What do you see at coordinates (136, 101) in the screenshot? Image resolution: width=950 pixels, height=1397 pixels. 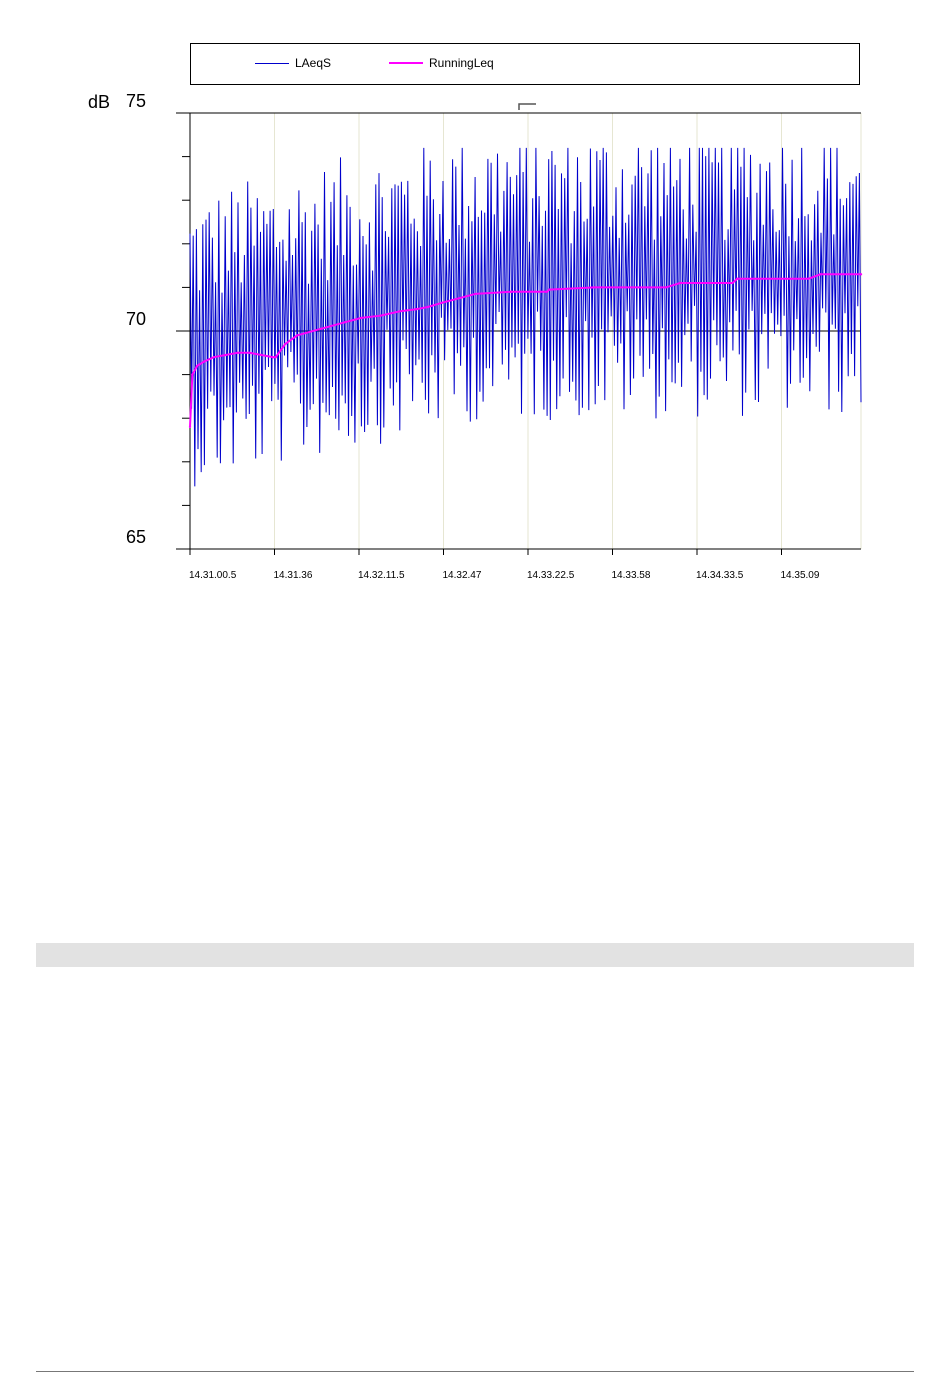 I see `y-tick-label: 75` at bounding box center [136, 101].